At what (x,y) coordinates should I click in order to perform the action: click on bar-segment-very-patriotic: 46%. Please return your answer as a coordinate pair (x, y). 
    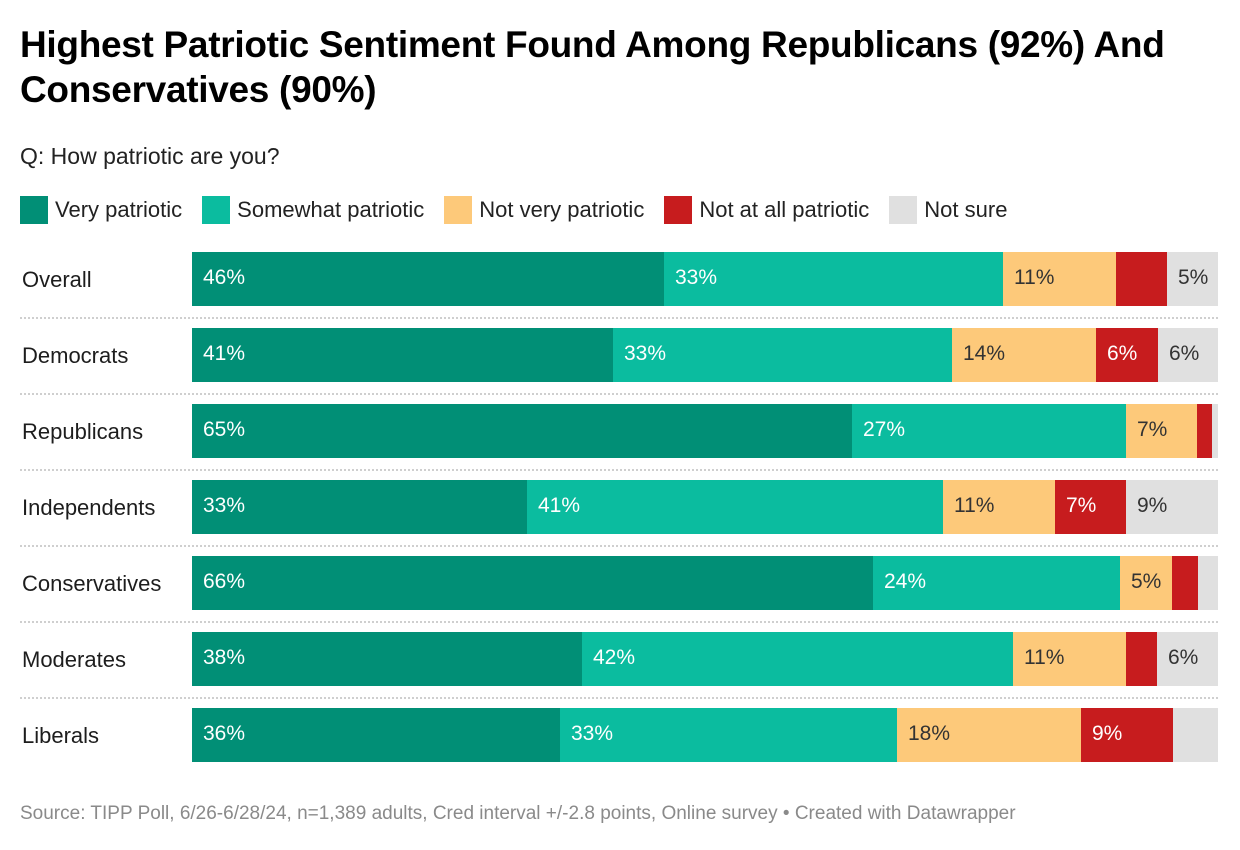
    Looking at the image, I should click on (428, 279).